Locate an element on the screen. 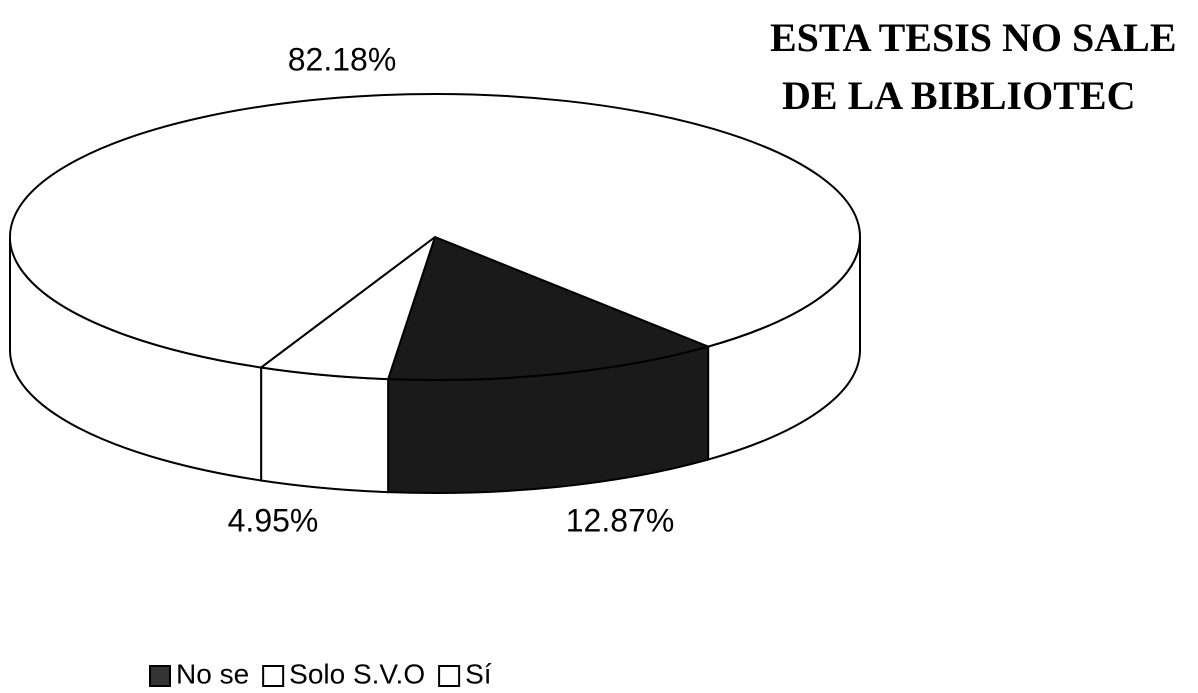  legend-label: Solo S.V.O is located at coordinates (357, 673).